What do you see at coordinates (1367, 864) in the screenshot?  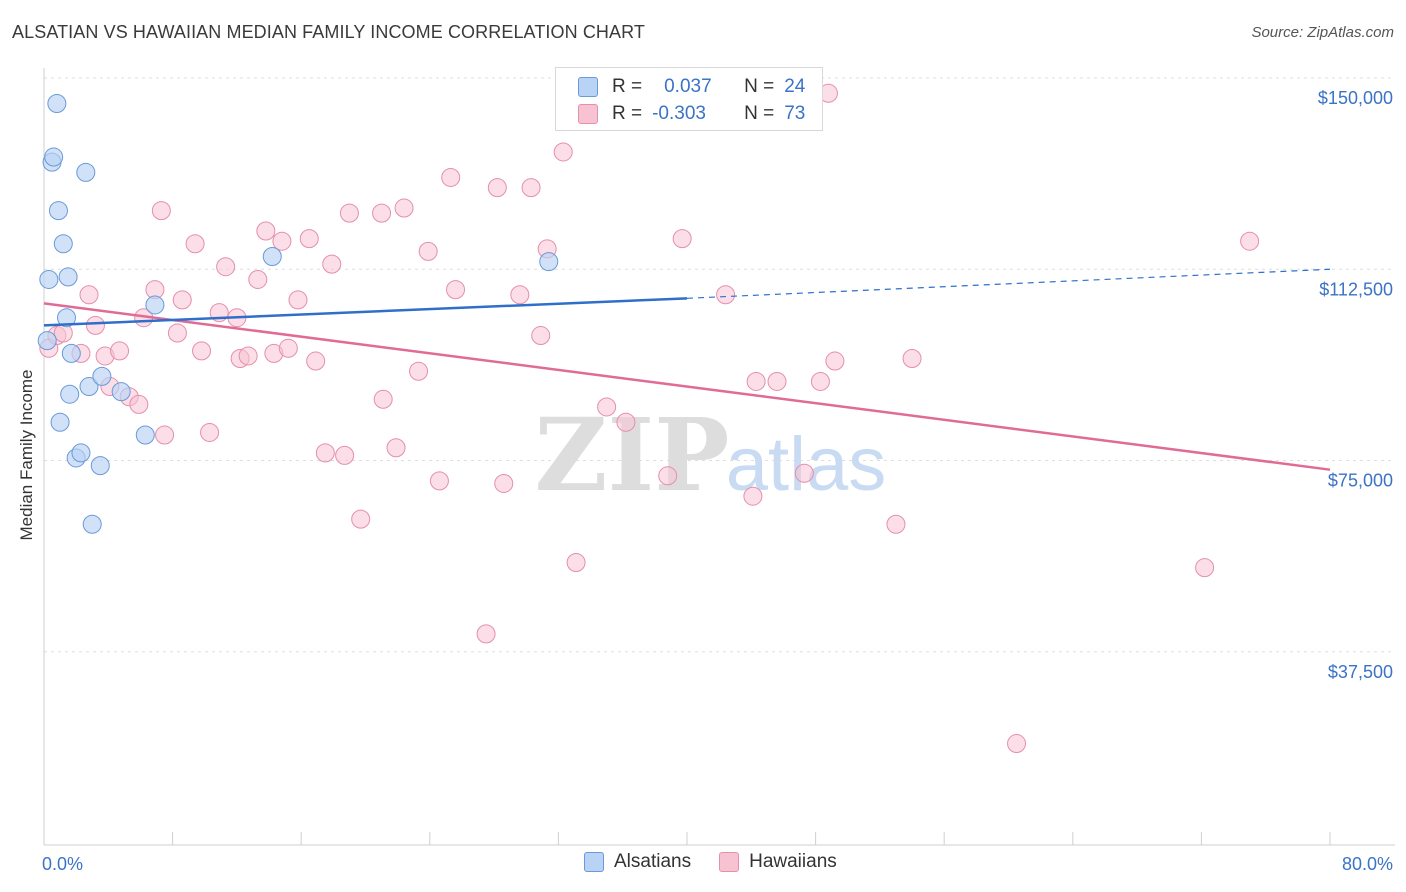 I see `x-tick-label-max: 80.0%` at bounding box center [1367, 864].